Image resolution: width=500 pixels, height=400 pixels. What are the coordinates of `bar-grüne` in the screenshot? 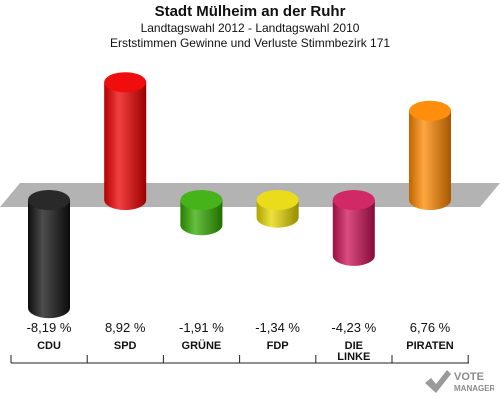 It's located at (201, 213).